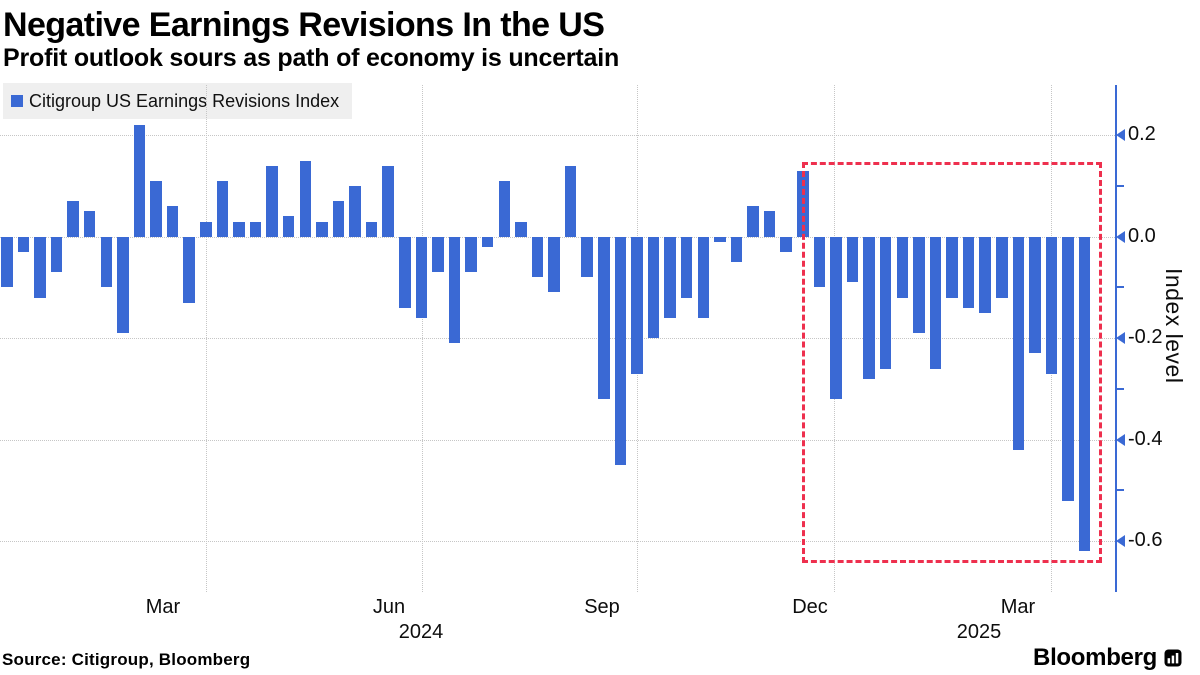  I want to click on x-axis-month-label: Dec, so click(810, 607).